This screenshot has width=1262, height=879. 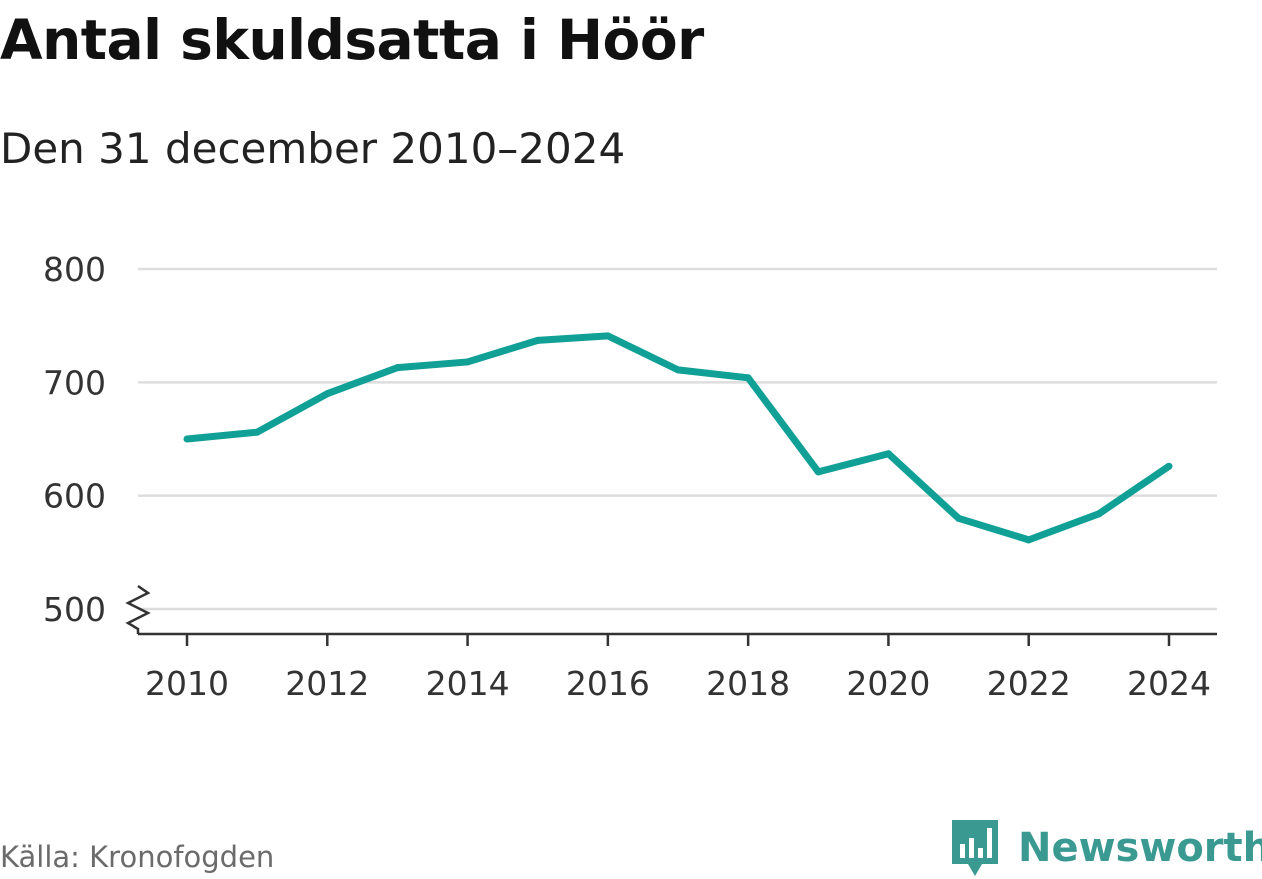 What do you see at coordinates (138, 609) in the screenshot?
I see `y-axis-break` at bounding box center [138, 609].